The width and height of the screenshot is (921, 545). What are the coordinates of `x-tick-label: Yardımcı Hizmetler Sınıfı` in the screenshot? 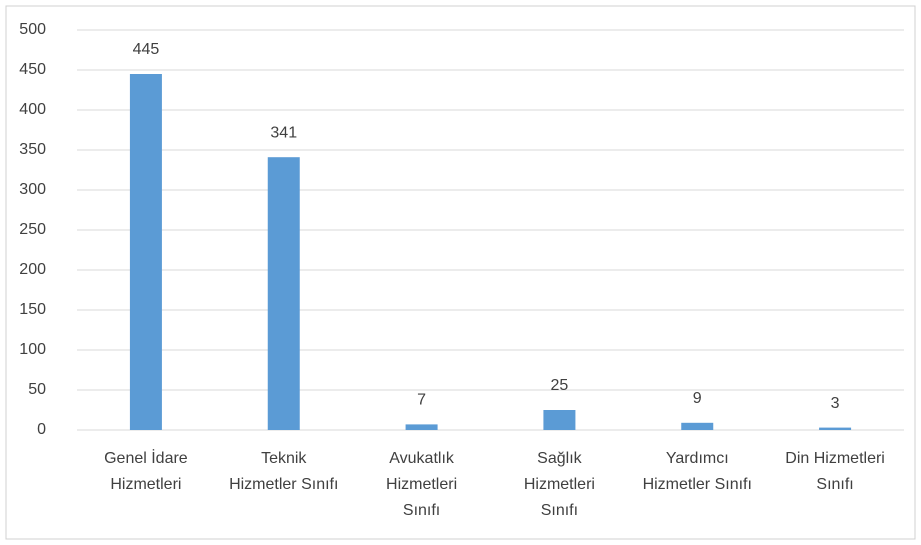 It's located at (697, 471).